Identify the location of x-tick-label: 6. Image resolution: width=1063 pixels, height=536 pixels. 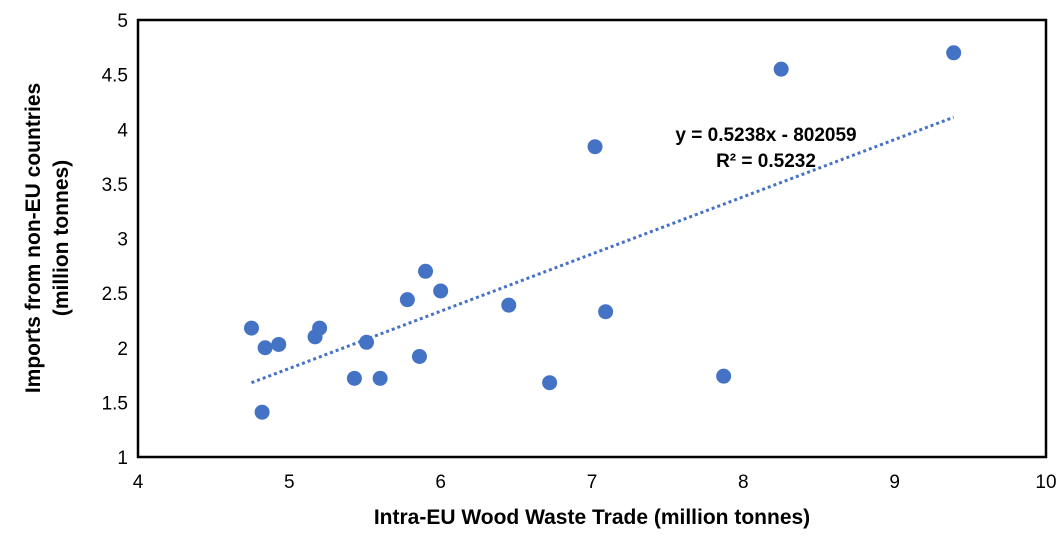
(440, 482).